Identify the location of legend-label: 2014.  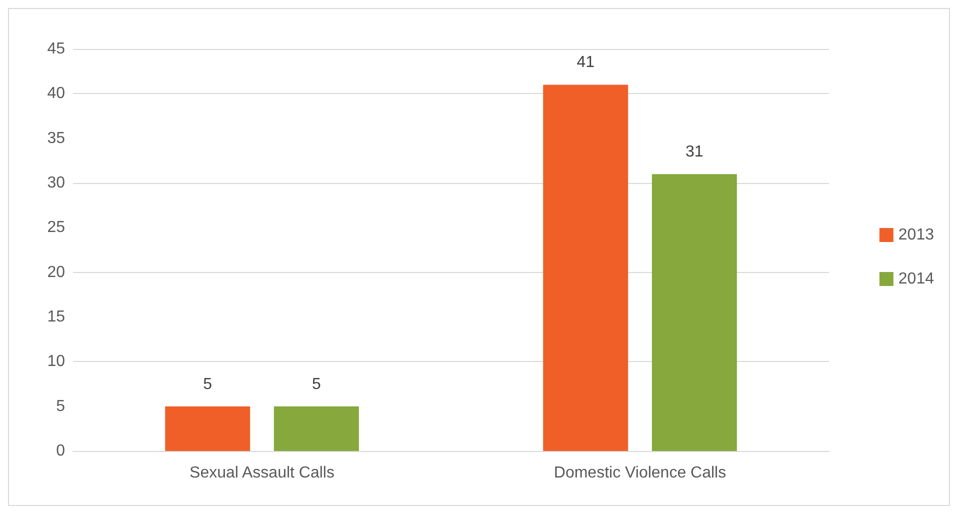
(916, 279).